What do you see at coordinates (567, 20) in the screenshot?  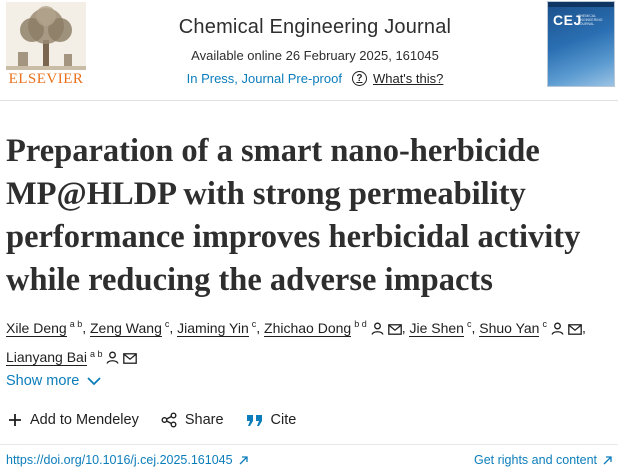 I see `cover-abbrev: CEJ` at bounding box center [567, 20].